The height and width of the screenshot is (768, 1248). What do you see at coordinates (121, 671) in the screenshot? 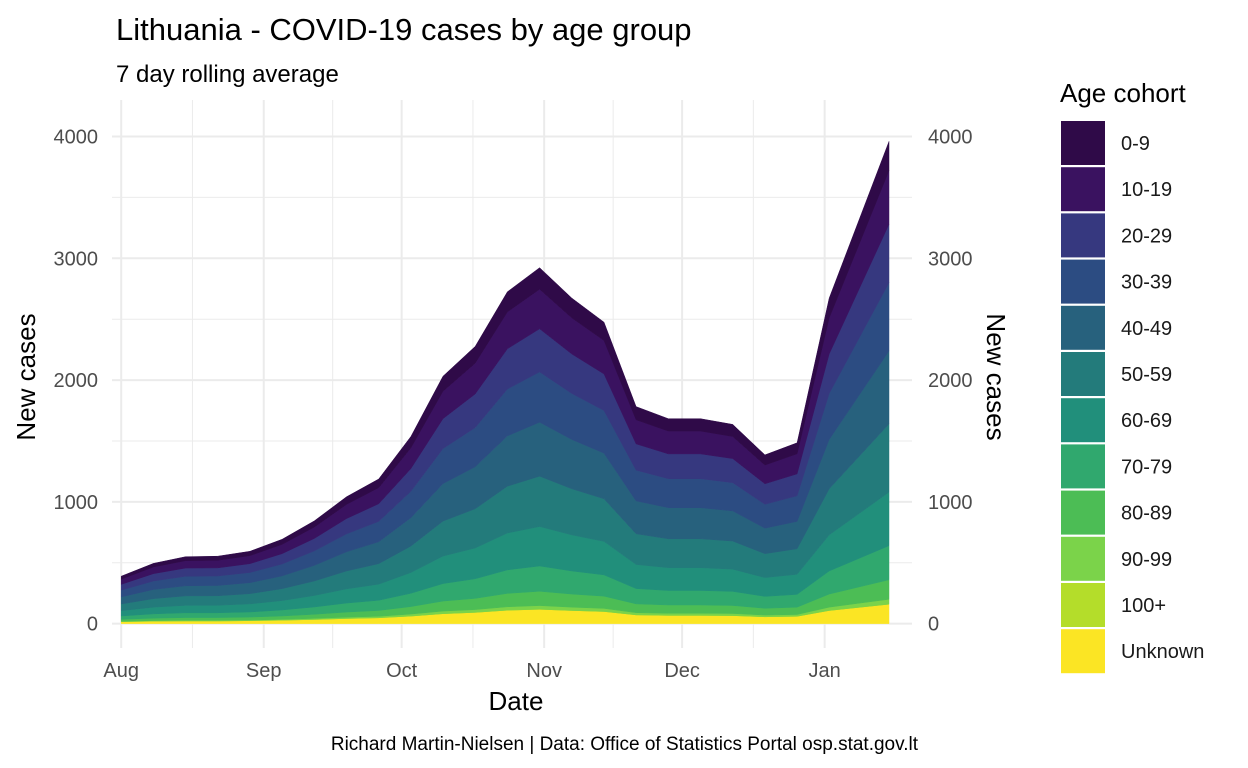
I see `x-tick-label: Aug` at bounding box center [121, 671].